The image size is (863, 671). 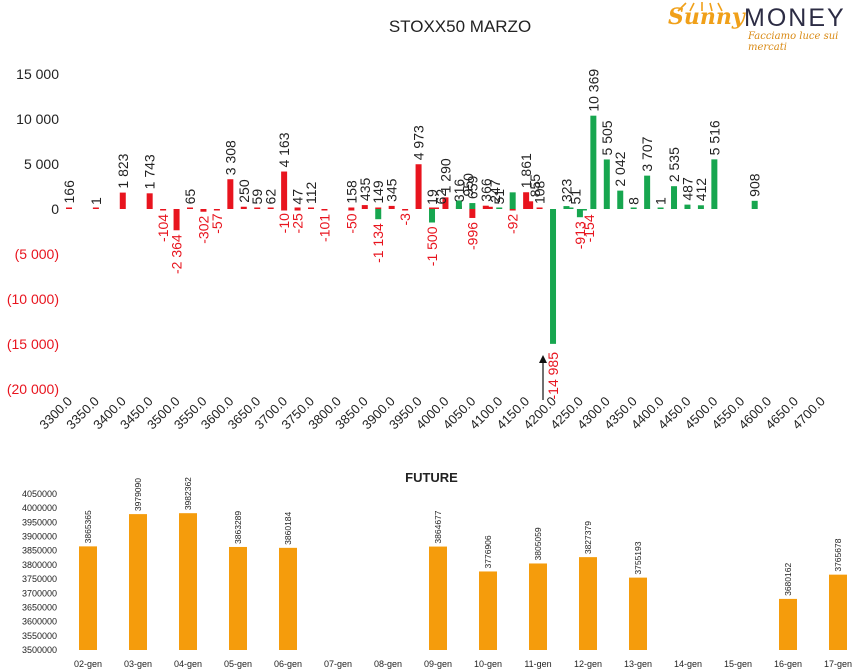 What do you see at coordinates (755, 185) in the screenshot?
I see `bar-value-label: 908` at bounding box center [755, 185].